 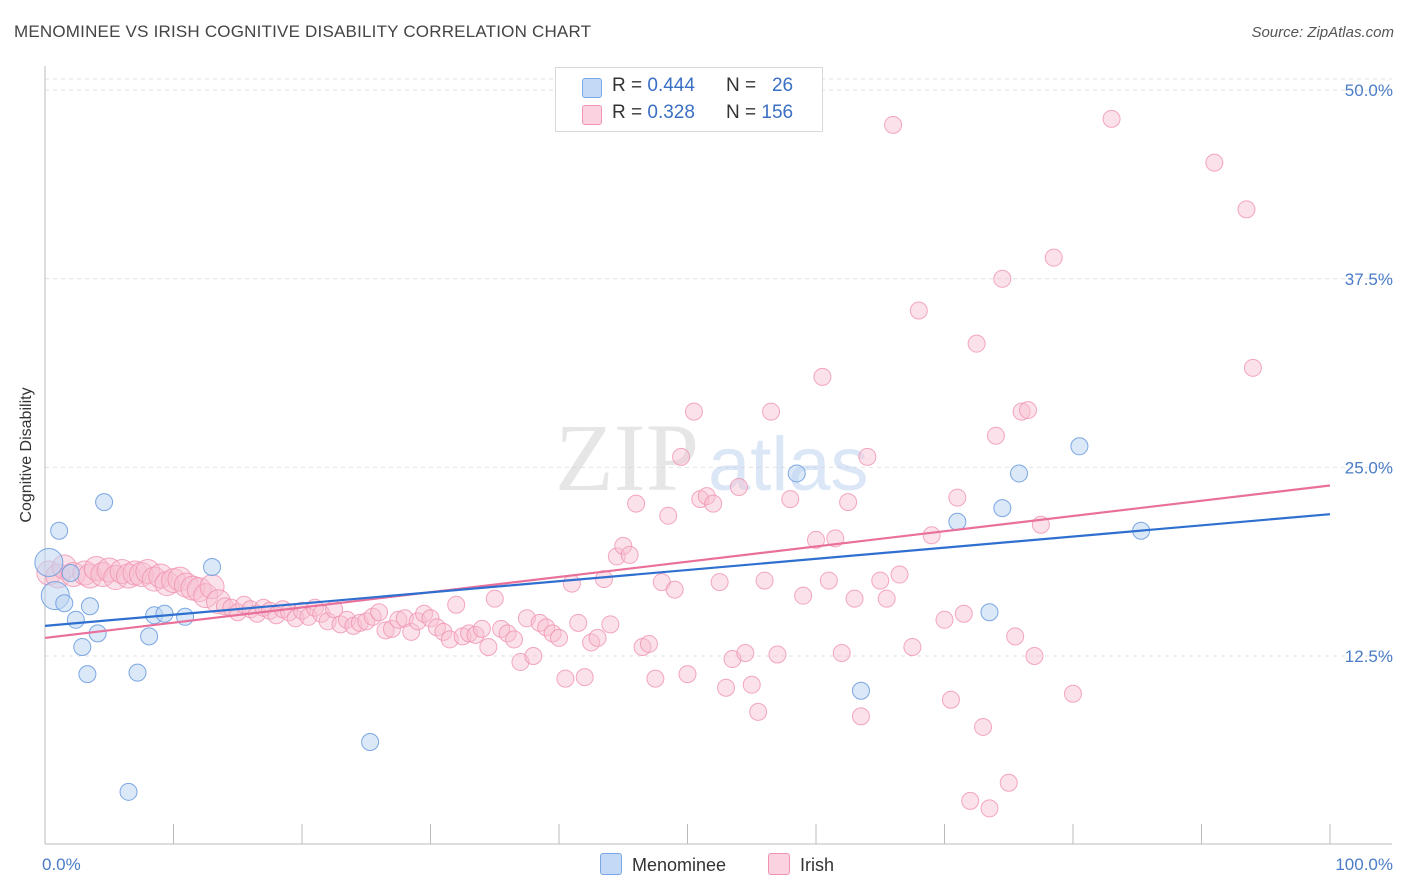 What do you see at coordinates (689, 99) in the screenshot?
I see `legend: R = 0.444 N = 26 R = 0.328 N = 156` at bounding box center [689, 99].